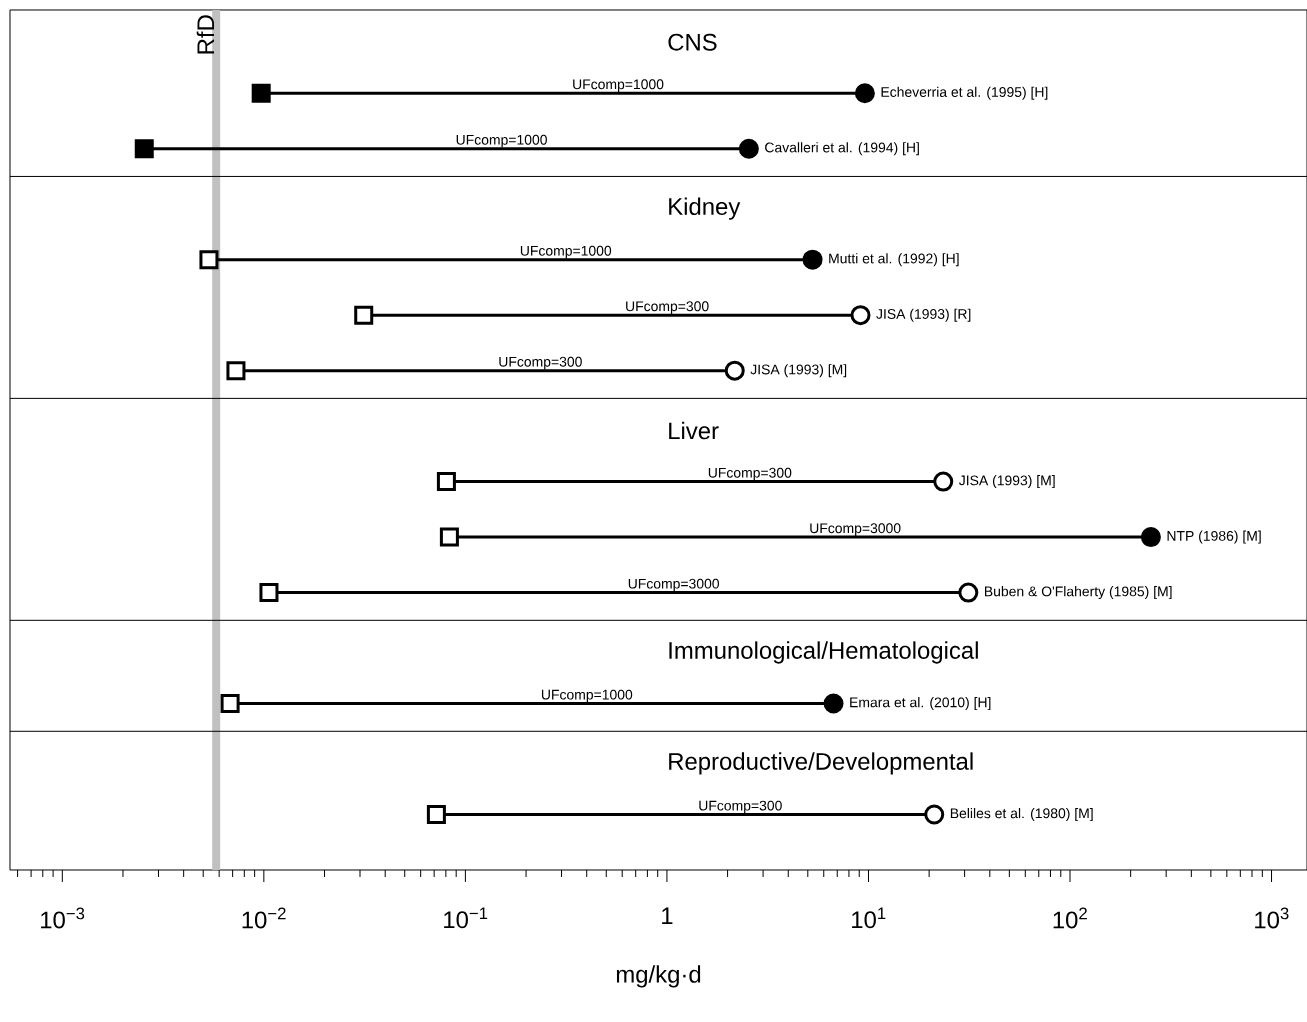 The width and height of the screenshot is (1307, 1022). What do you see at coordinates (842, 149) in the screenshot?
I see `y-tick-label: Cavalleri et al. (1994) [H]` at bounding box center [842, 149].